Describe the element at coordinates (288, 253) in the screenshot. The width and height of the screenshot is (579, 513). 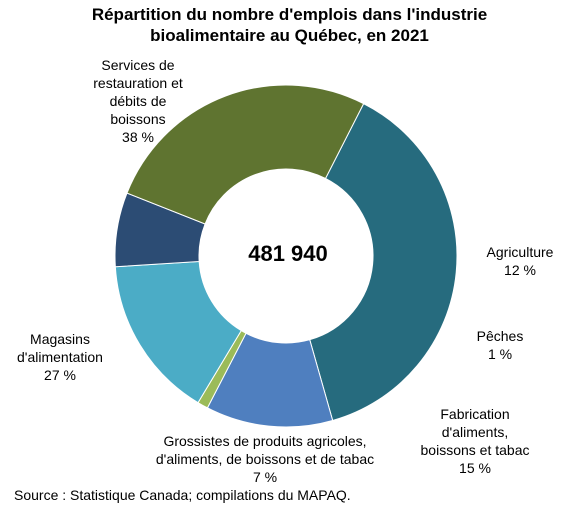
I see `total-value: 481 940` at that location.